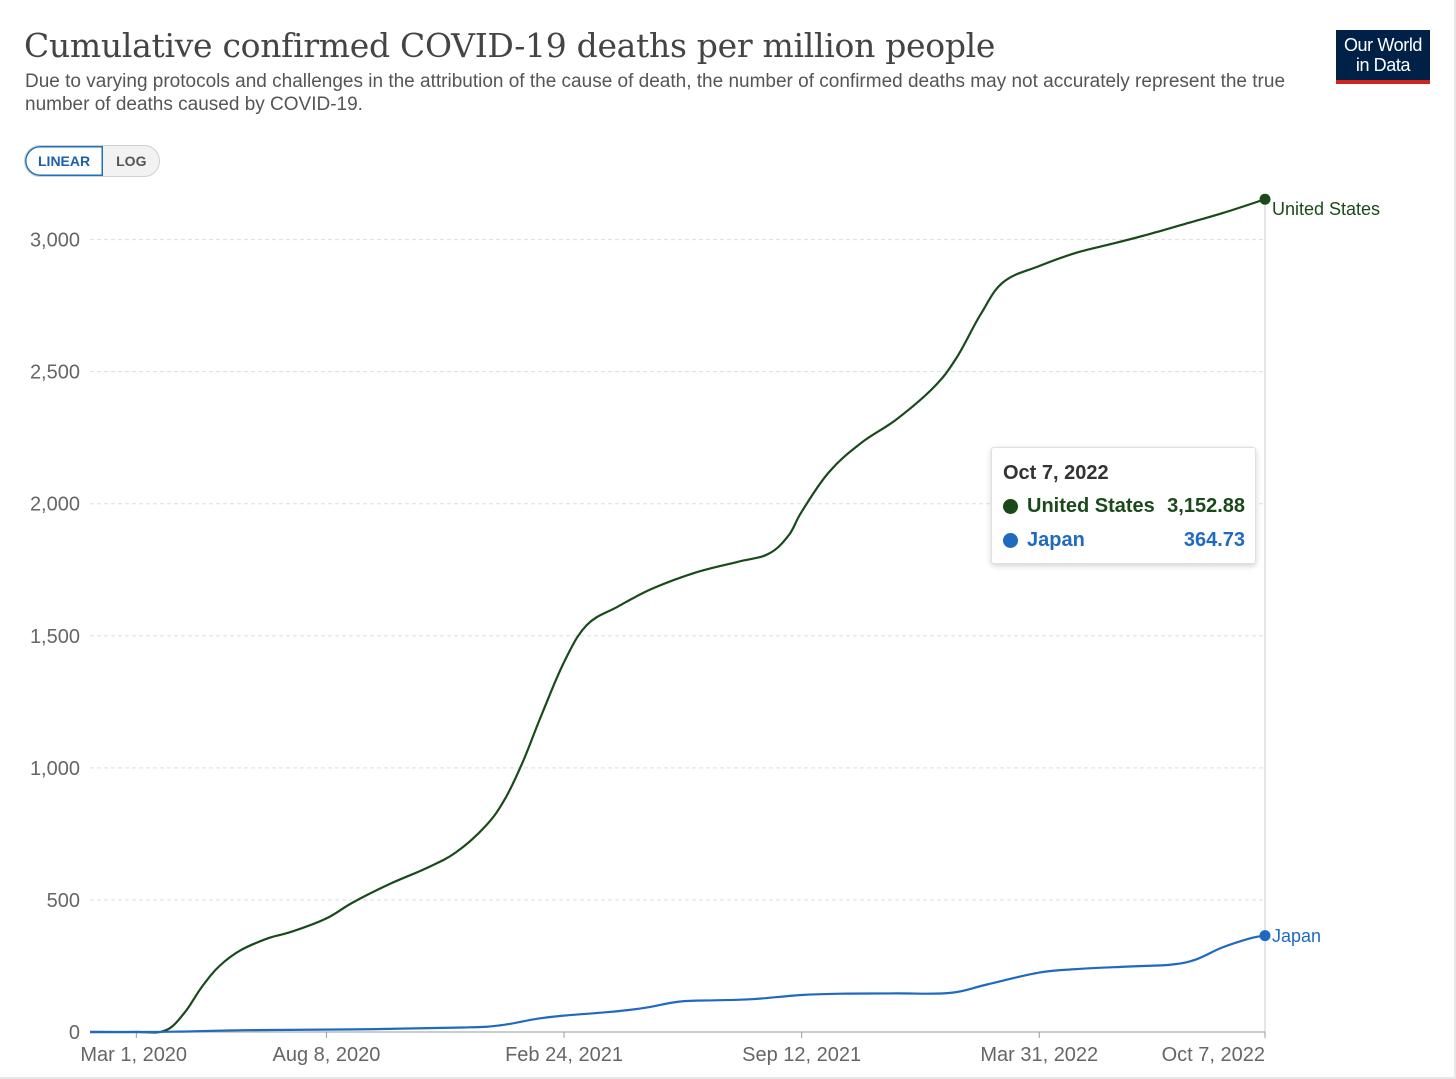 The width and height of the screenshot is (1456, 1079). Describe the element at coordinates (1326, 209) in the screenshot. I see `series-end-label-united-states: United States` at that location.